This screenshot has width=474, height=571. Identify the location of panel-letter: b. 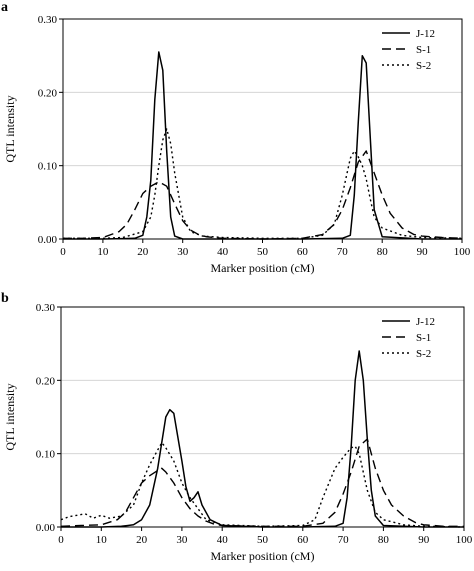
(5, 298).